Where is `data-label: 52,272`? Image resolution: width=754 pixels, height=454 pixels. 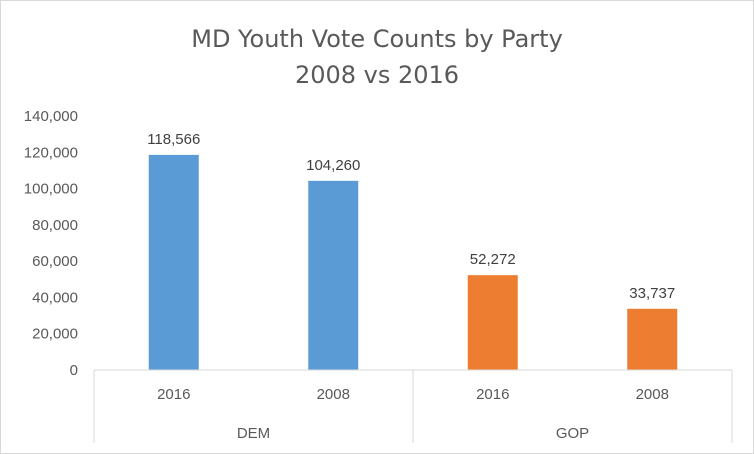 data-label: 52,272 is located at coordinates (493, 259).